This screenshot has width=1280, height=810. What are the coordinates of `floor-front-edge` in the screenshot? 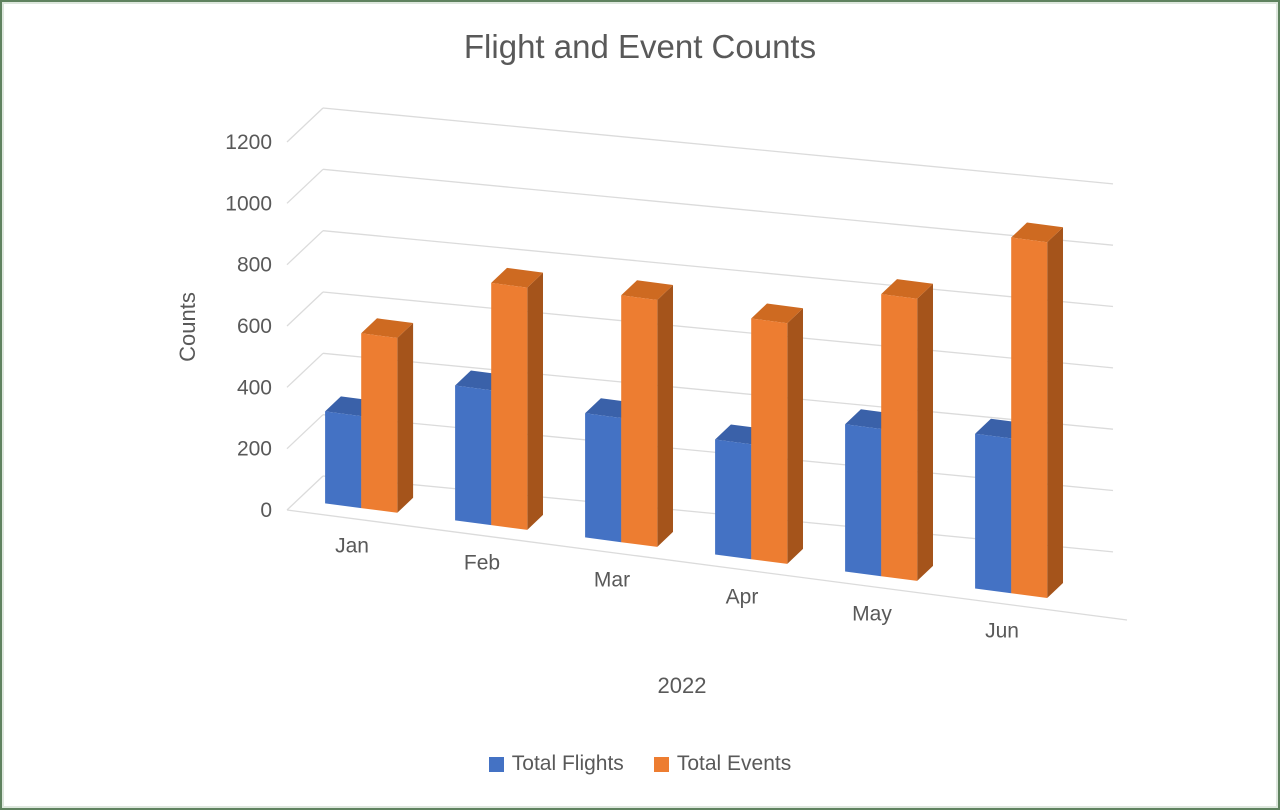 It's located at (707, 565).